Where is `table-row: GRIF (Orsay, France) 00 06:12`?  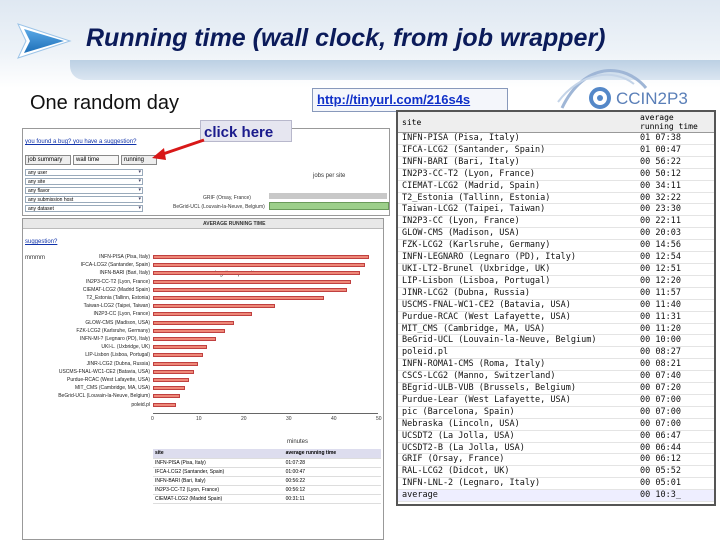 table-row: GRIF (Orsay, France) 00 06:12 is located at coordinates (556, 460).